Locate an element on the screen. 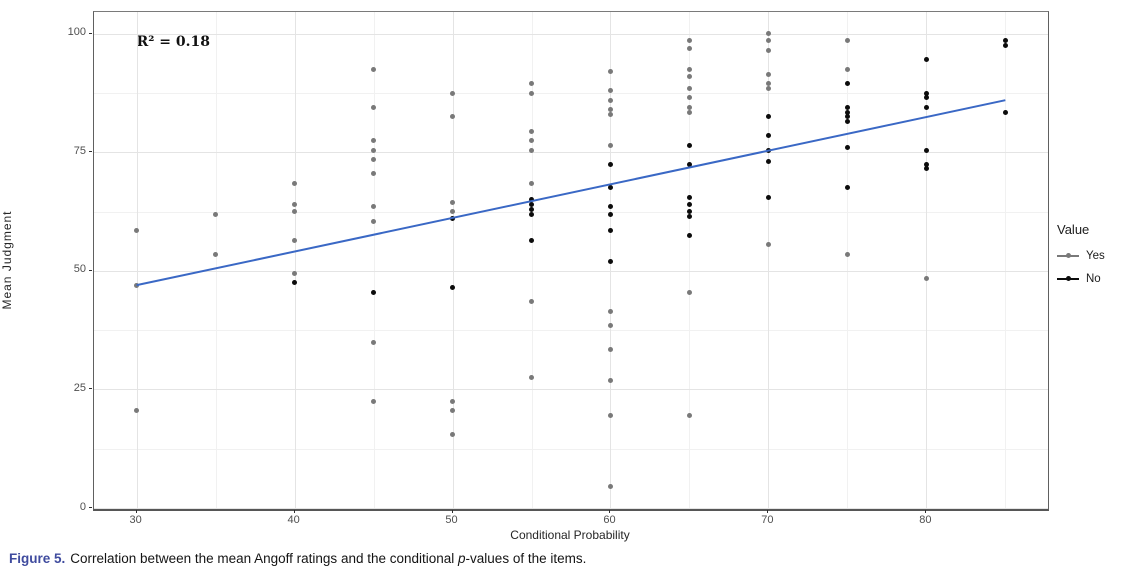 Image resolution: width=1135 pixels, height=587 pixels. legend-entry-label: Yes is located at coordinates (1095, 255).